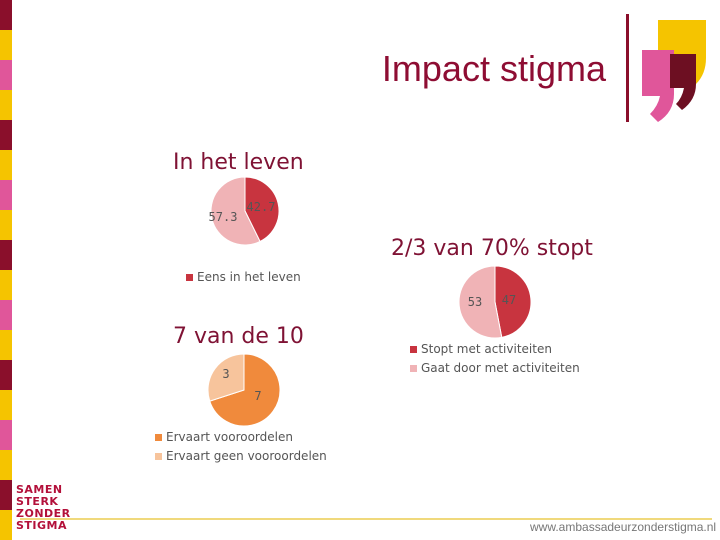  Describe the element at coordinates (509, 300) in the screenshot. I see `pie-data-label: 47` at that location.